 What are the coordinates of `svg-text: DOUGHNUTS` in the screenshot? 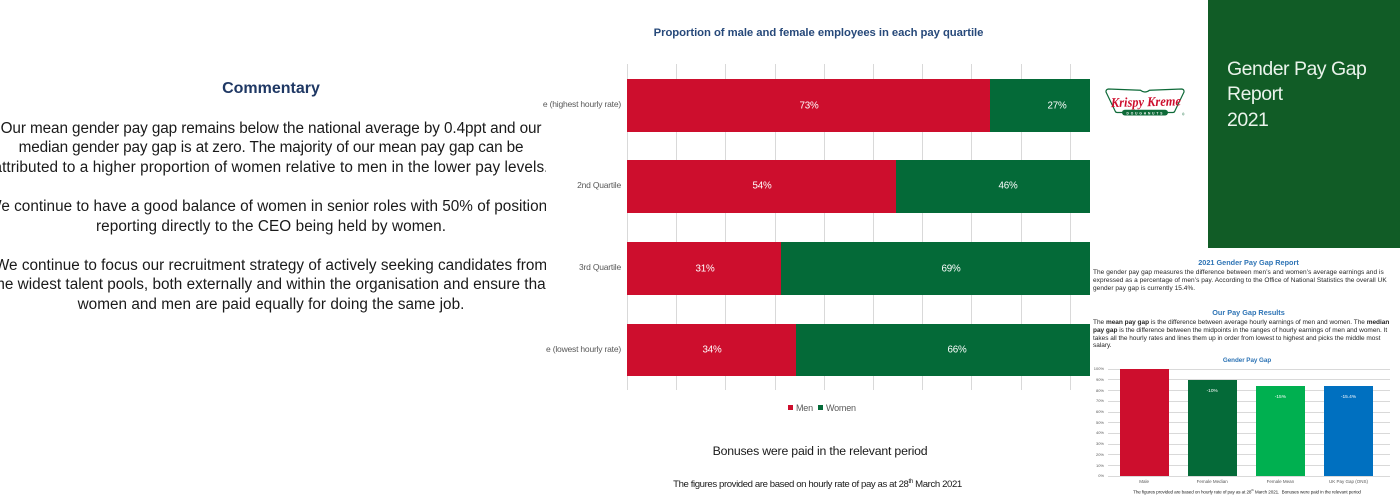 It's located at (1144, 113).